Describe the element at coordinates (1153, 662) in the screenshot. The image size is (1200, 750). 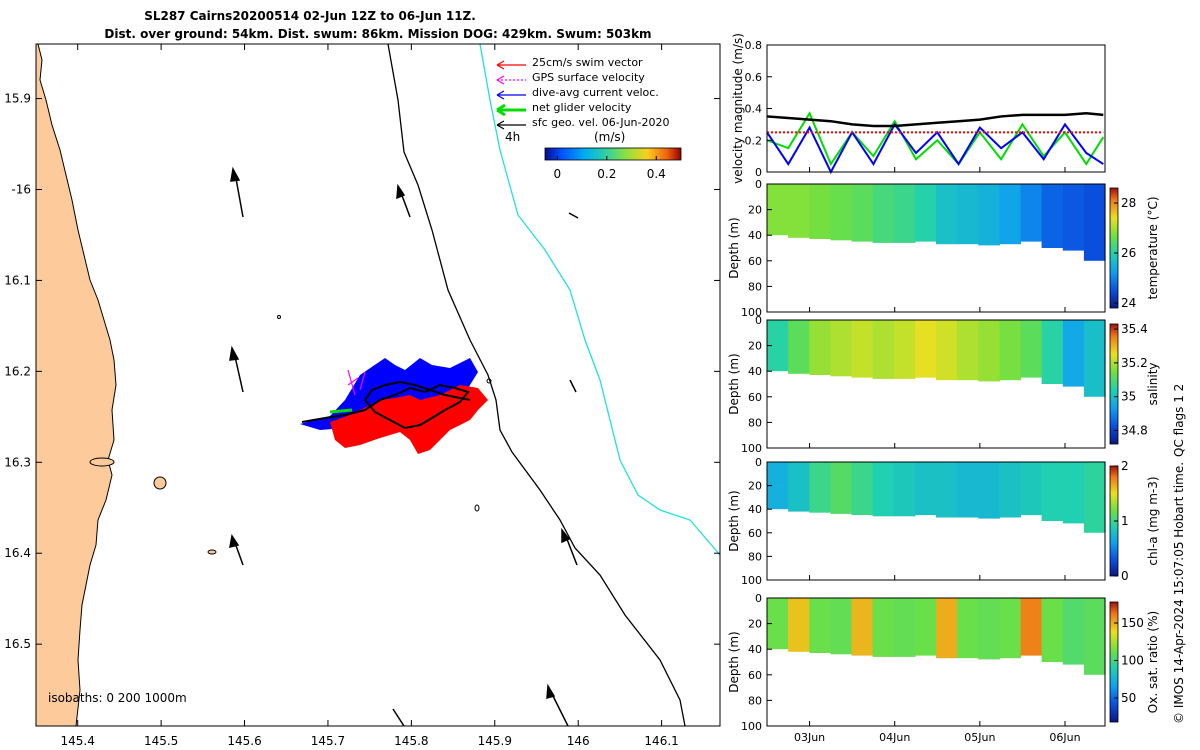
I see `colorbar-label: Ox. sat. ratio (%)` at that location.